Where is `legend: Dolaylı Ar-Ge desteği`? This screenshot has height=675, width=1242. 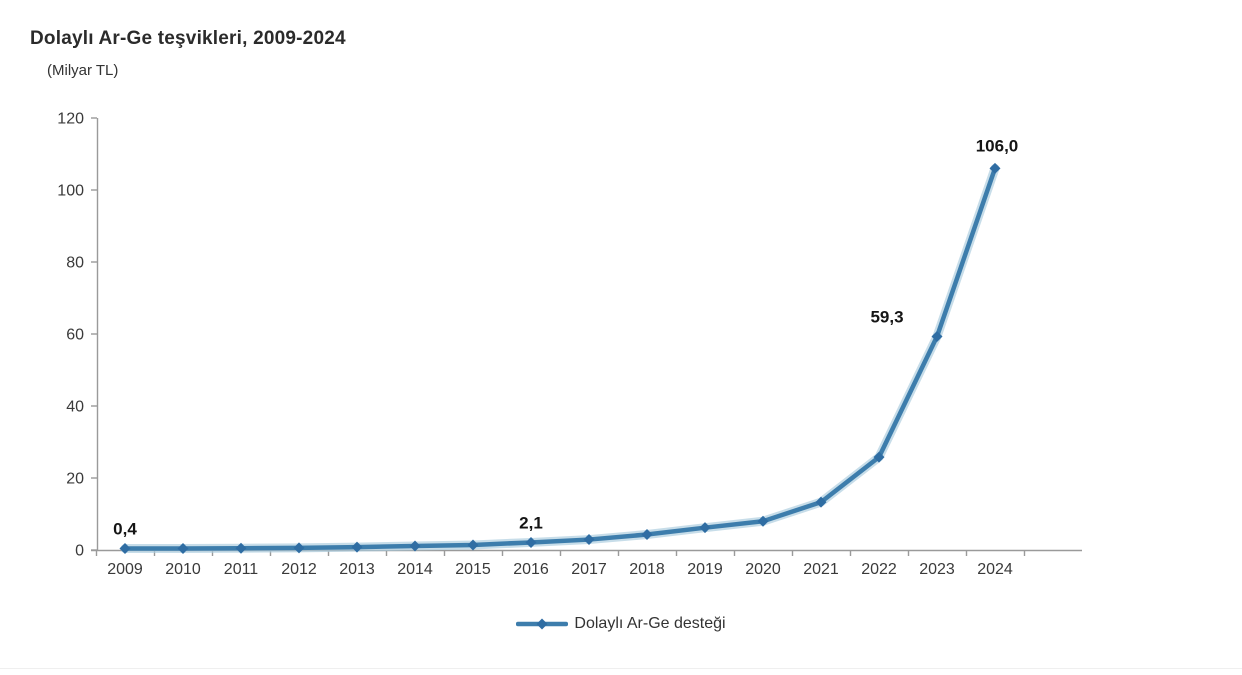 legend: Dolaylı Ar-Ge desteği is located at coordinates (621, 624).